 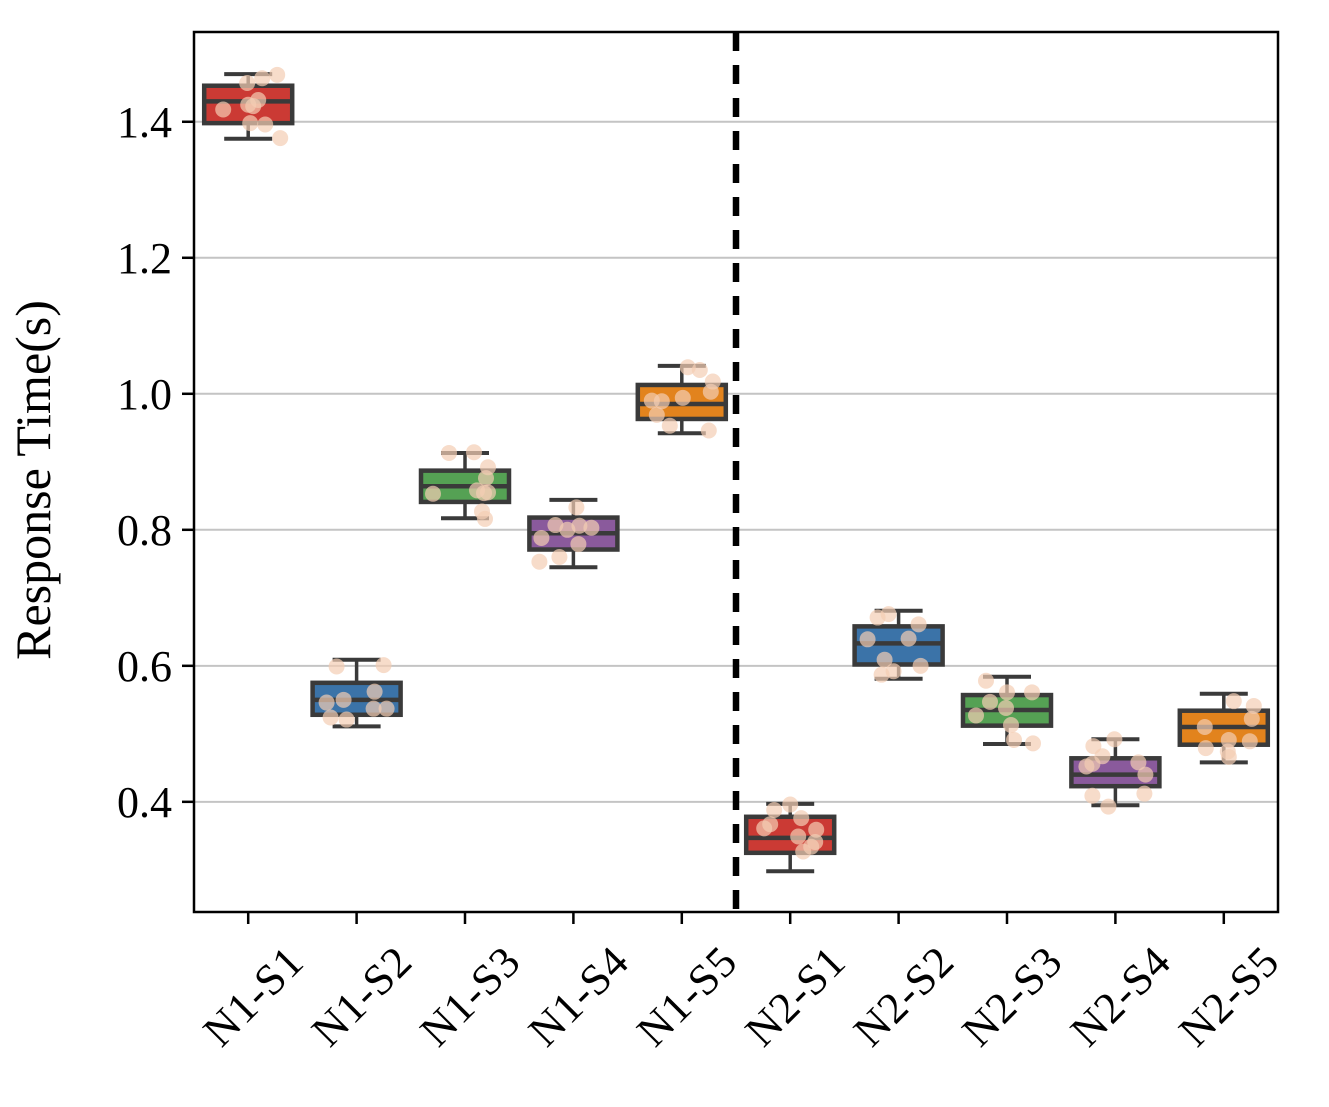 What do you see at coordinates (356, 692) in the screenshot?
I see `strip-points-N1-S2` at bounding box center [356, 692].